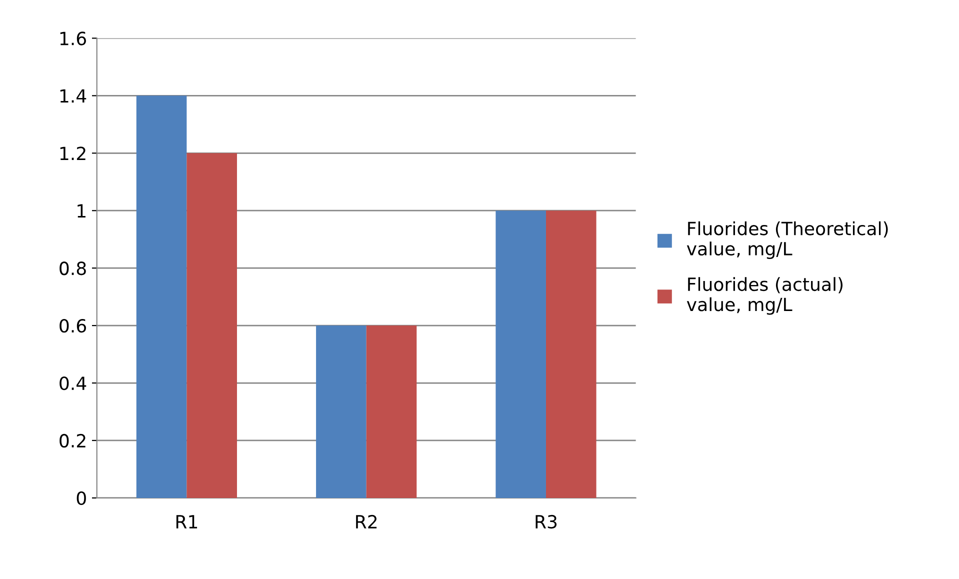 This screenshot has width=959, height=579. Describe the element at coordinates (366, 521) in the screenshot. I see `x-tick-label: R2` at that location.